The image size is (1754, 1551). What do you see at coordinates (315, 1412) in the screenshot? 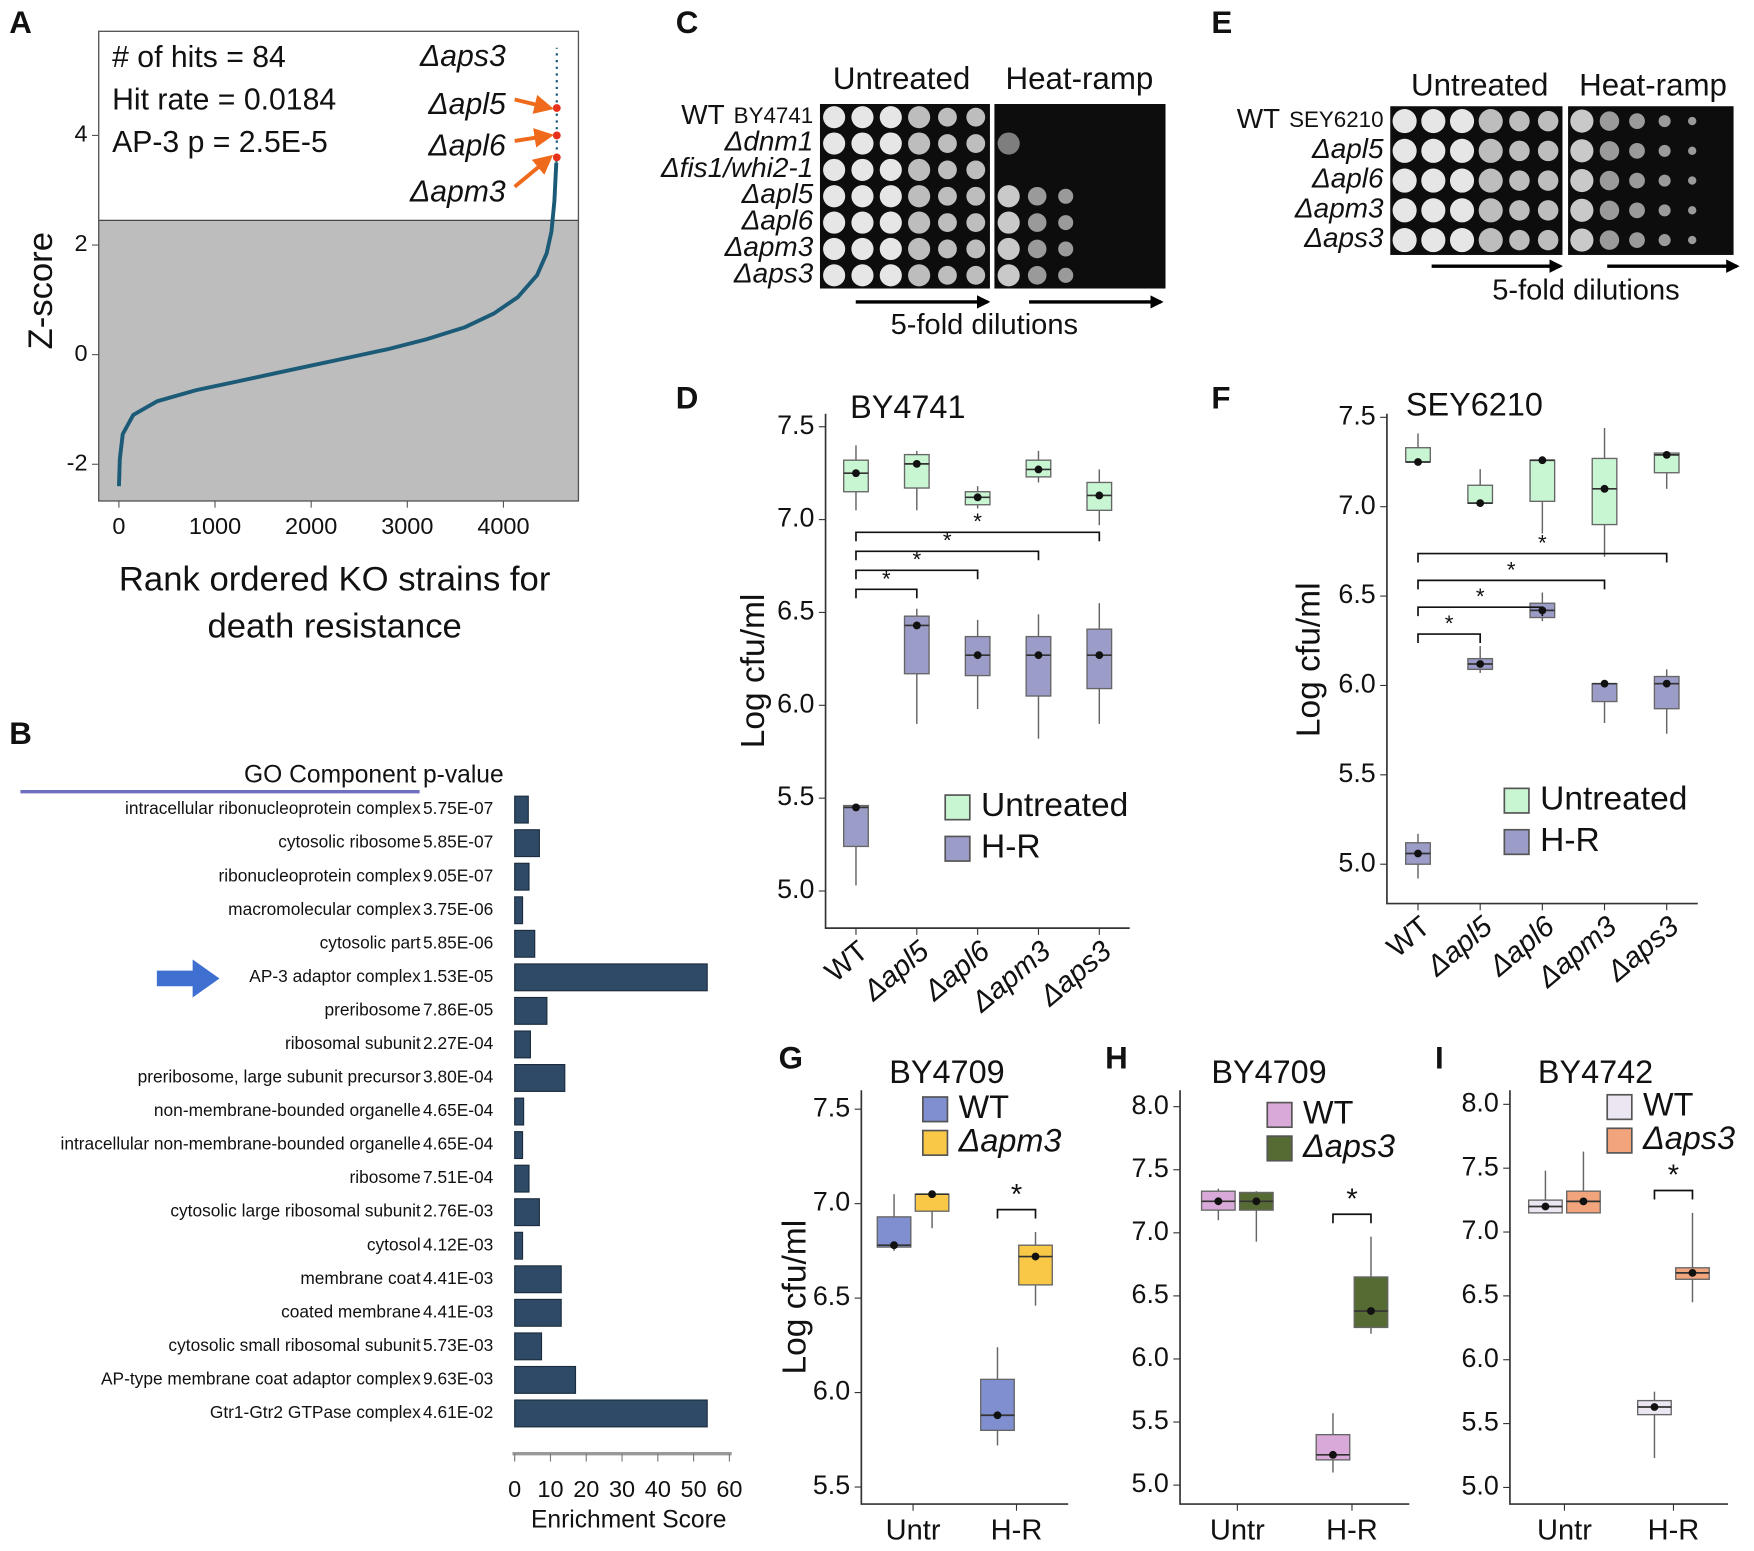
I see `category-label: Gtr1-Gtr2 GTPase complex` at bounding box center [315, 1412].